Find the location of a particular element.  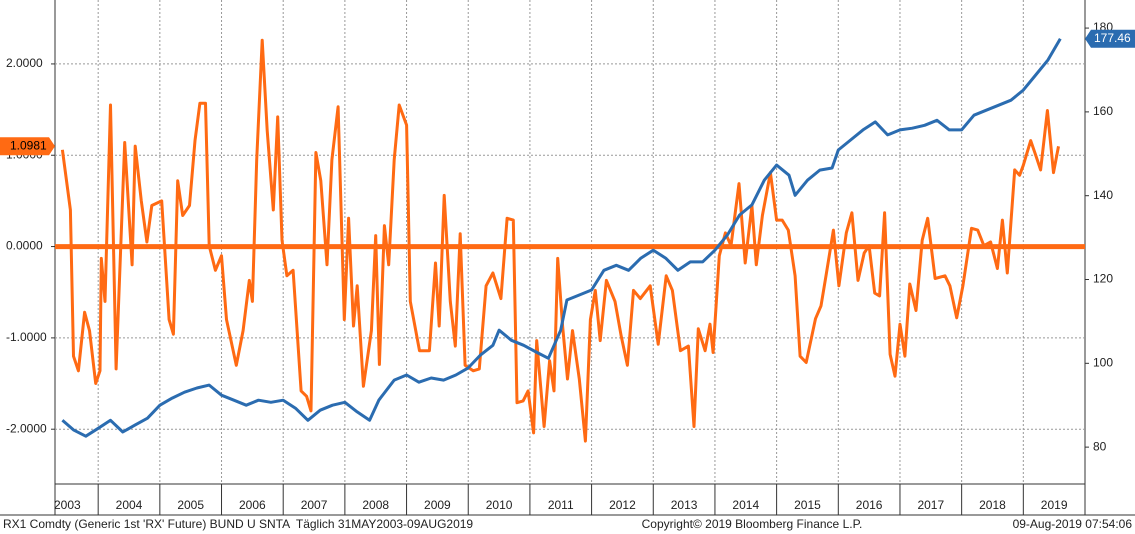

x-tick-label: 2013 is located at coordinates (684, 505).